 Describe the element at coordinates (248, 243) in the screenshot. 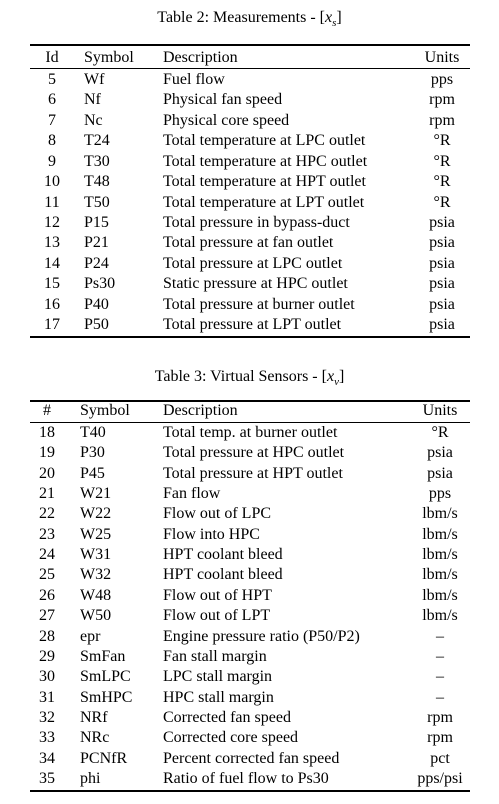

I see `table-cell: Total pressure at fan outlet` at that location.